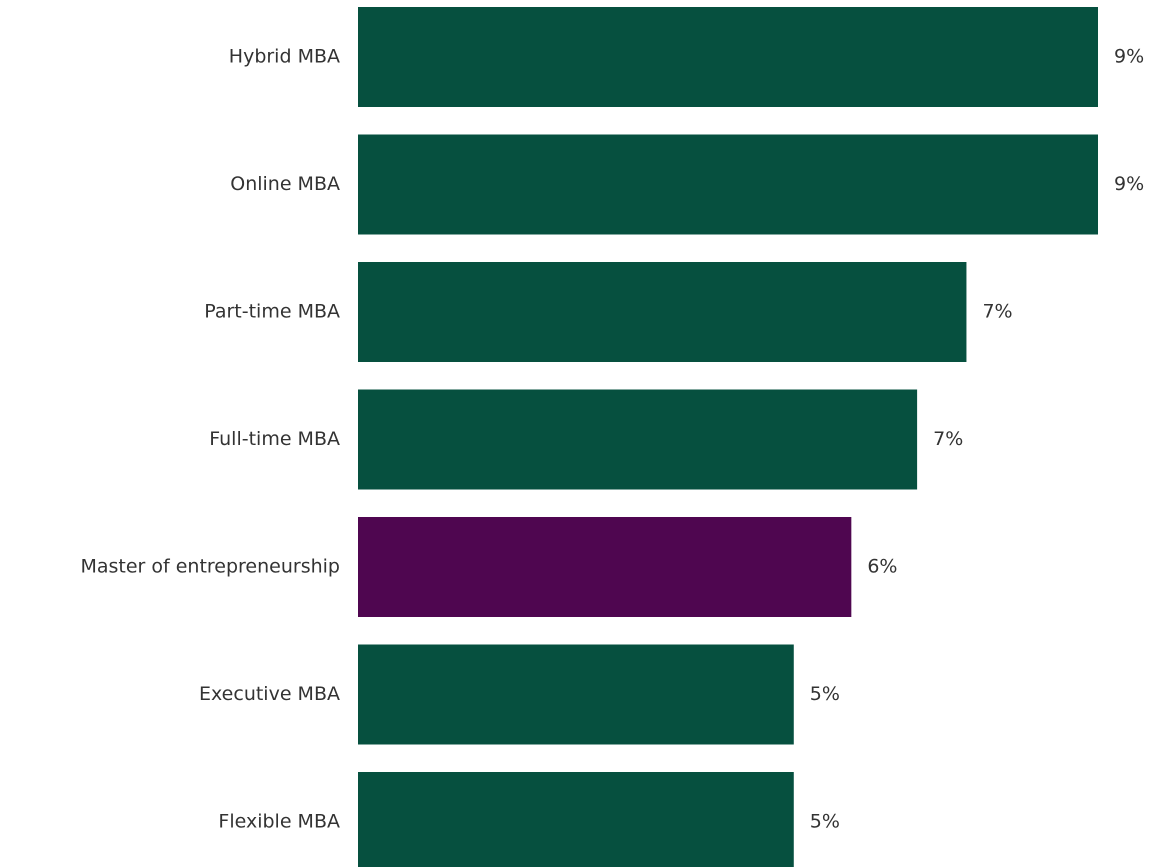  I want to click on category-label: Full-time MBA, so click(274, 439).